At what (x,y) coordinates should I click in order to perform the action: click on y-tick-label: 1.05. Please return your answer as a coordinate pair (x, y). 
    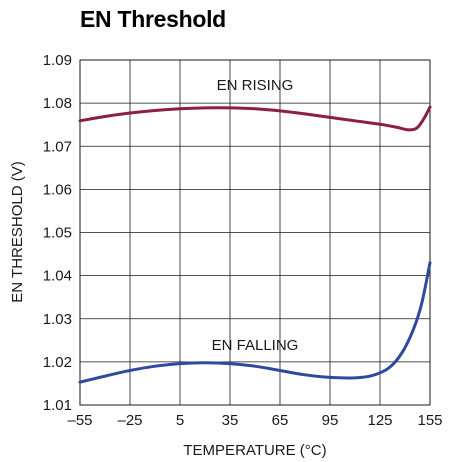
    Looking at the image, I should click on (57, 233).